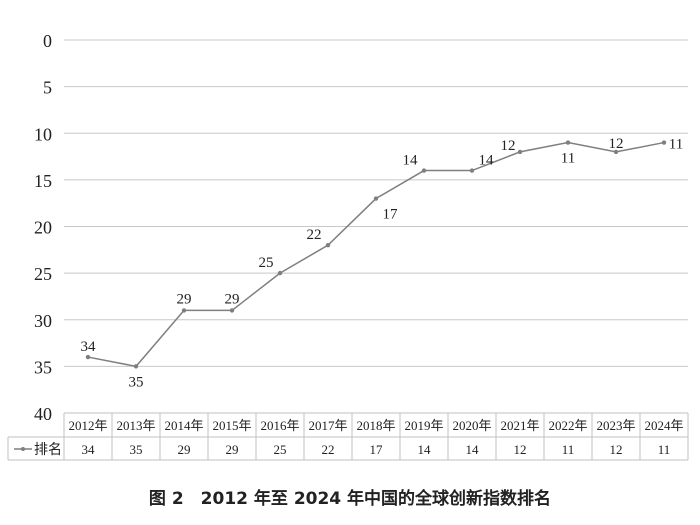 Image resolution: width=700 pixels, height=525 pixels. Describe the element at coordinates (43, 228) in the screenshot. I see `y-tick-label: 20` at that location.